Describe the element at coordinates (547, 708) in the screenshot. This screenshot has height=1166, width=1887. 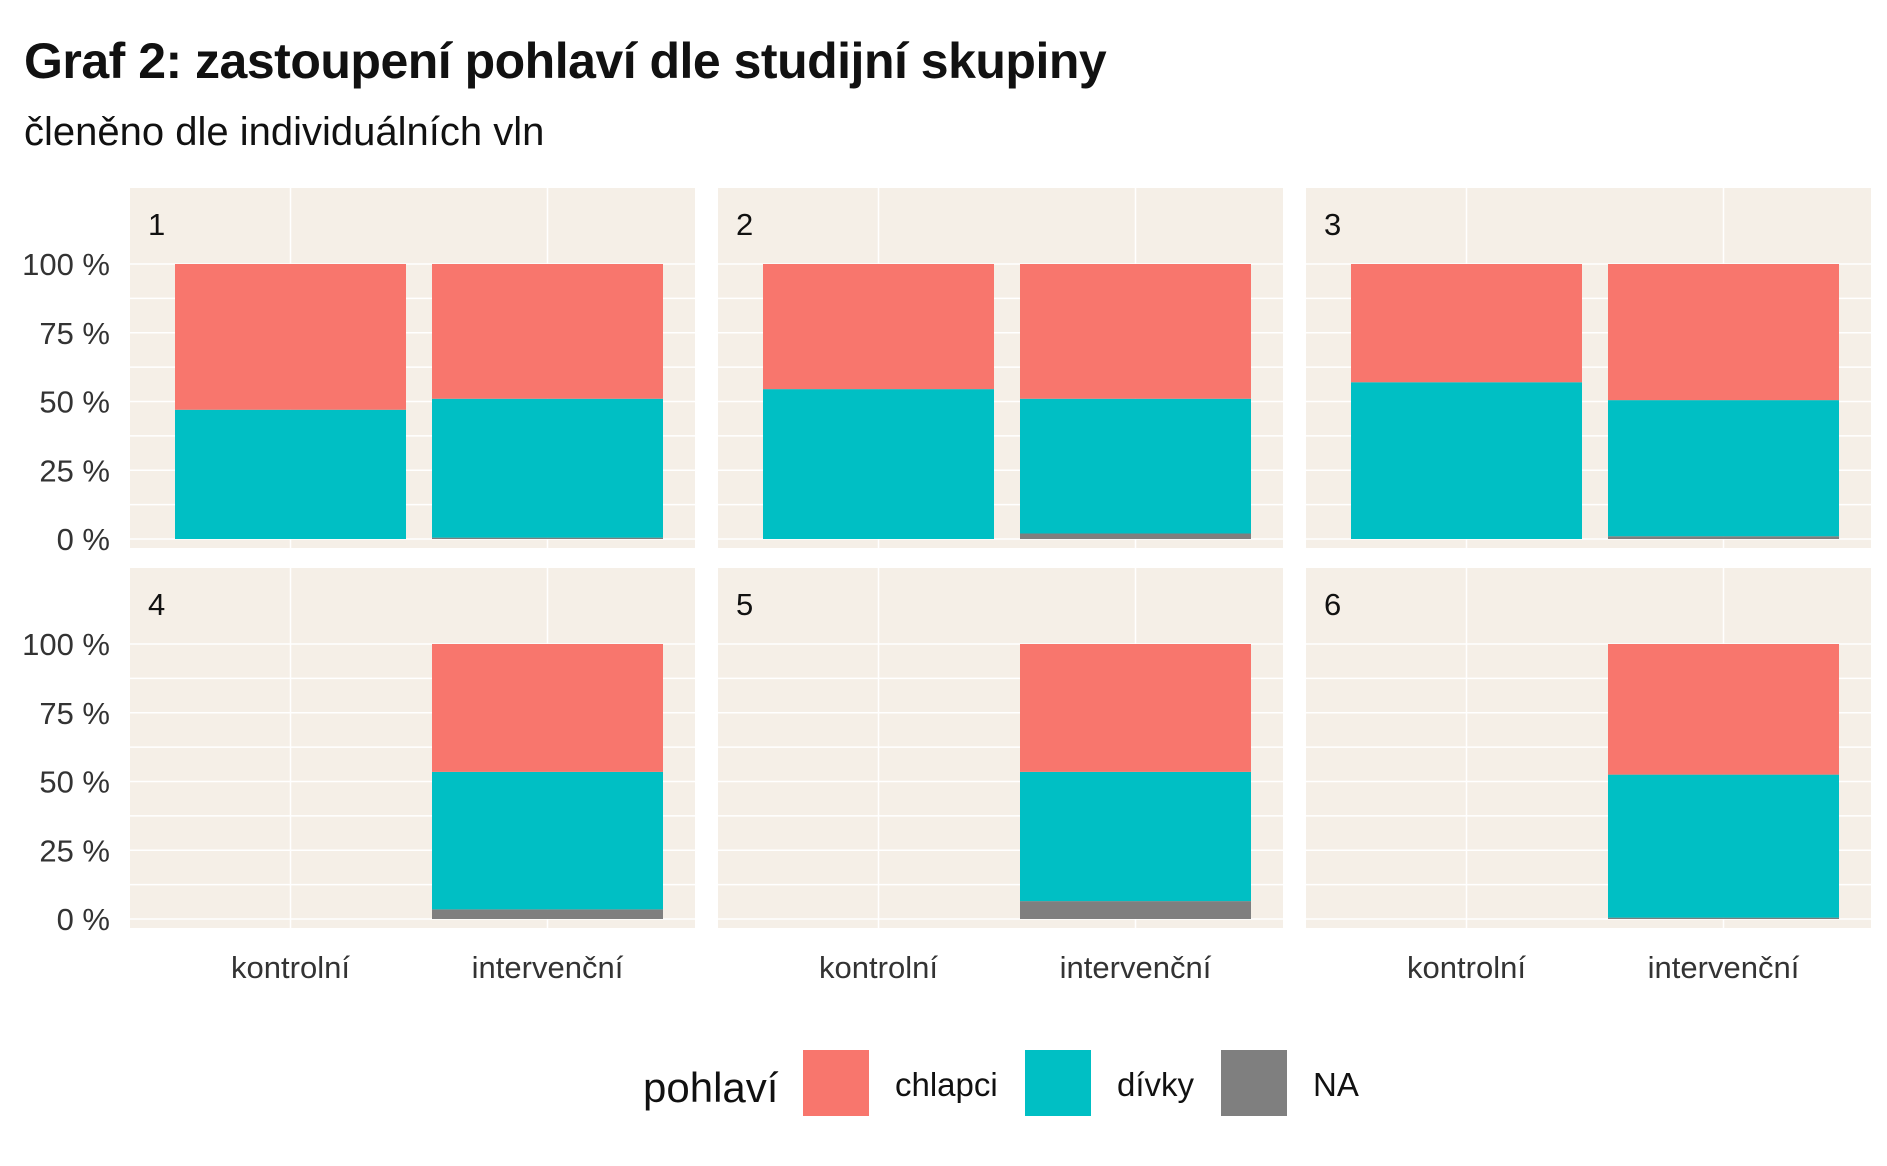
I see `bar-segment-chlapci-facet4-intervencni` at that location.